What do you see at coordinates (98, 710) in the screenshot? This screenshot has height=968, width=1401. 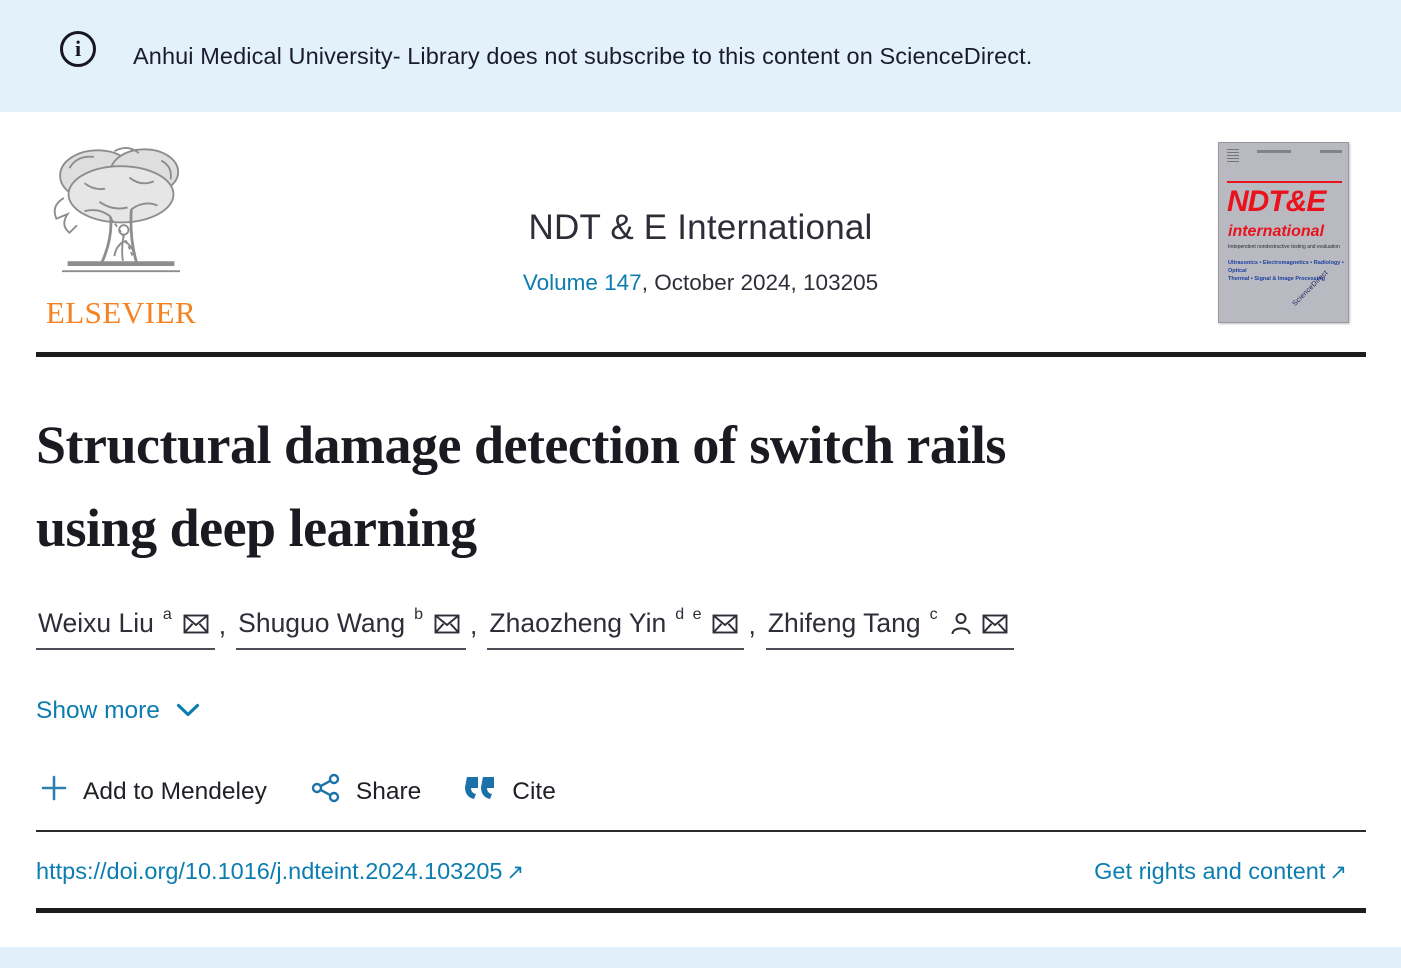 I see `show-more-label: Show more` at bounding box center [98, 710].